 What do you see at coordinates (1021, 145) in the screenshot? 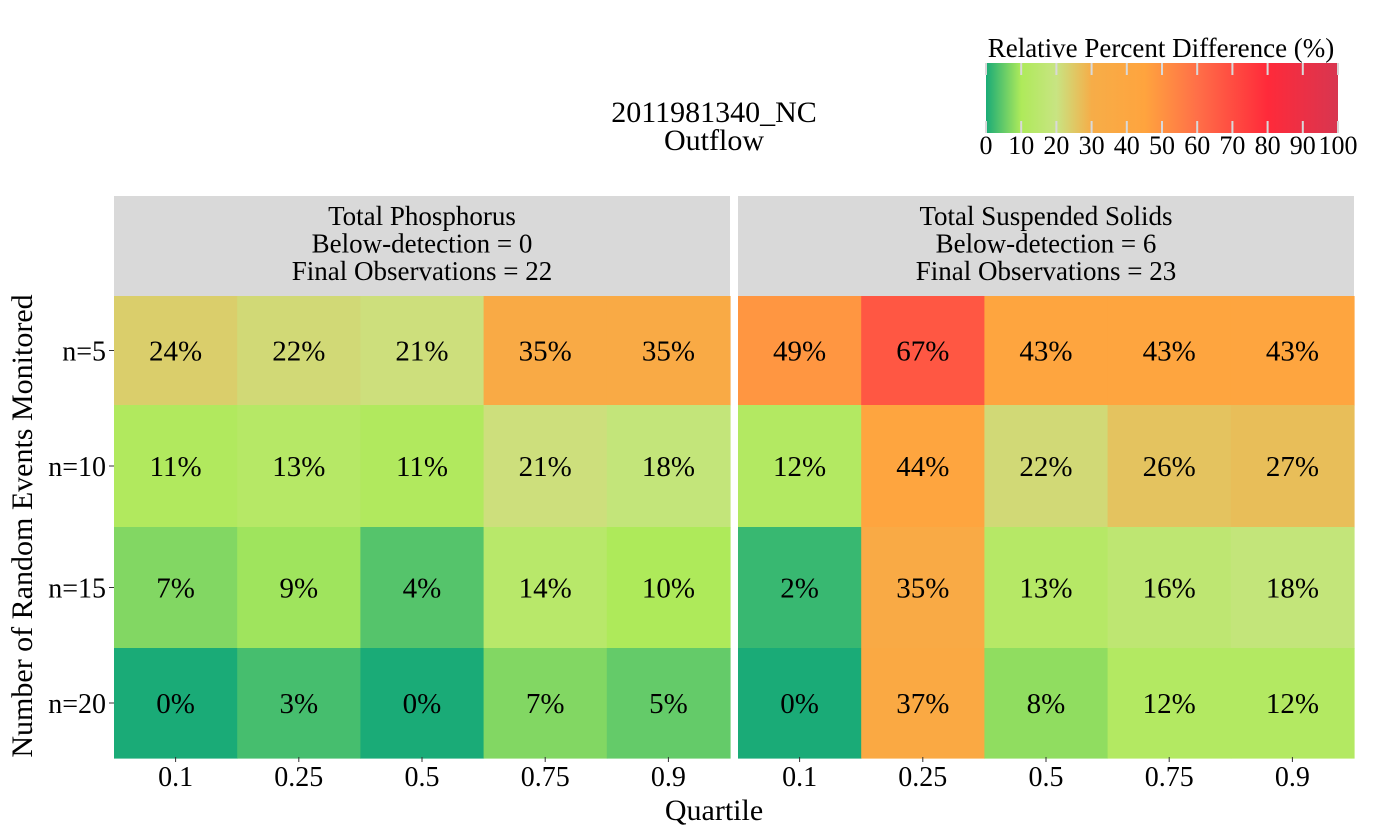
I see `legend-tick-label: 10` at bounding box center [1021, 145].